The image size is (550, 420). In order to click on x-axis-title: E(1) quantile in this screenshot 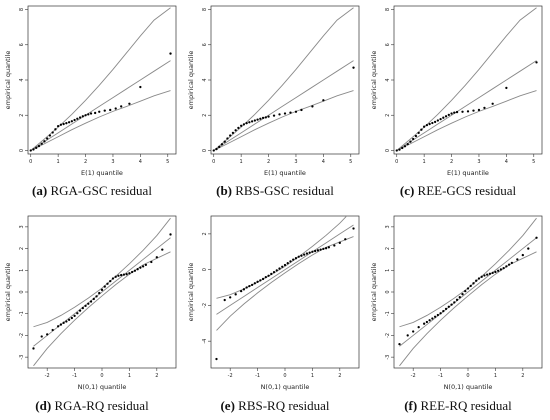, I will do `click(468, 173)`.